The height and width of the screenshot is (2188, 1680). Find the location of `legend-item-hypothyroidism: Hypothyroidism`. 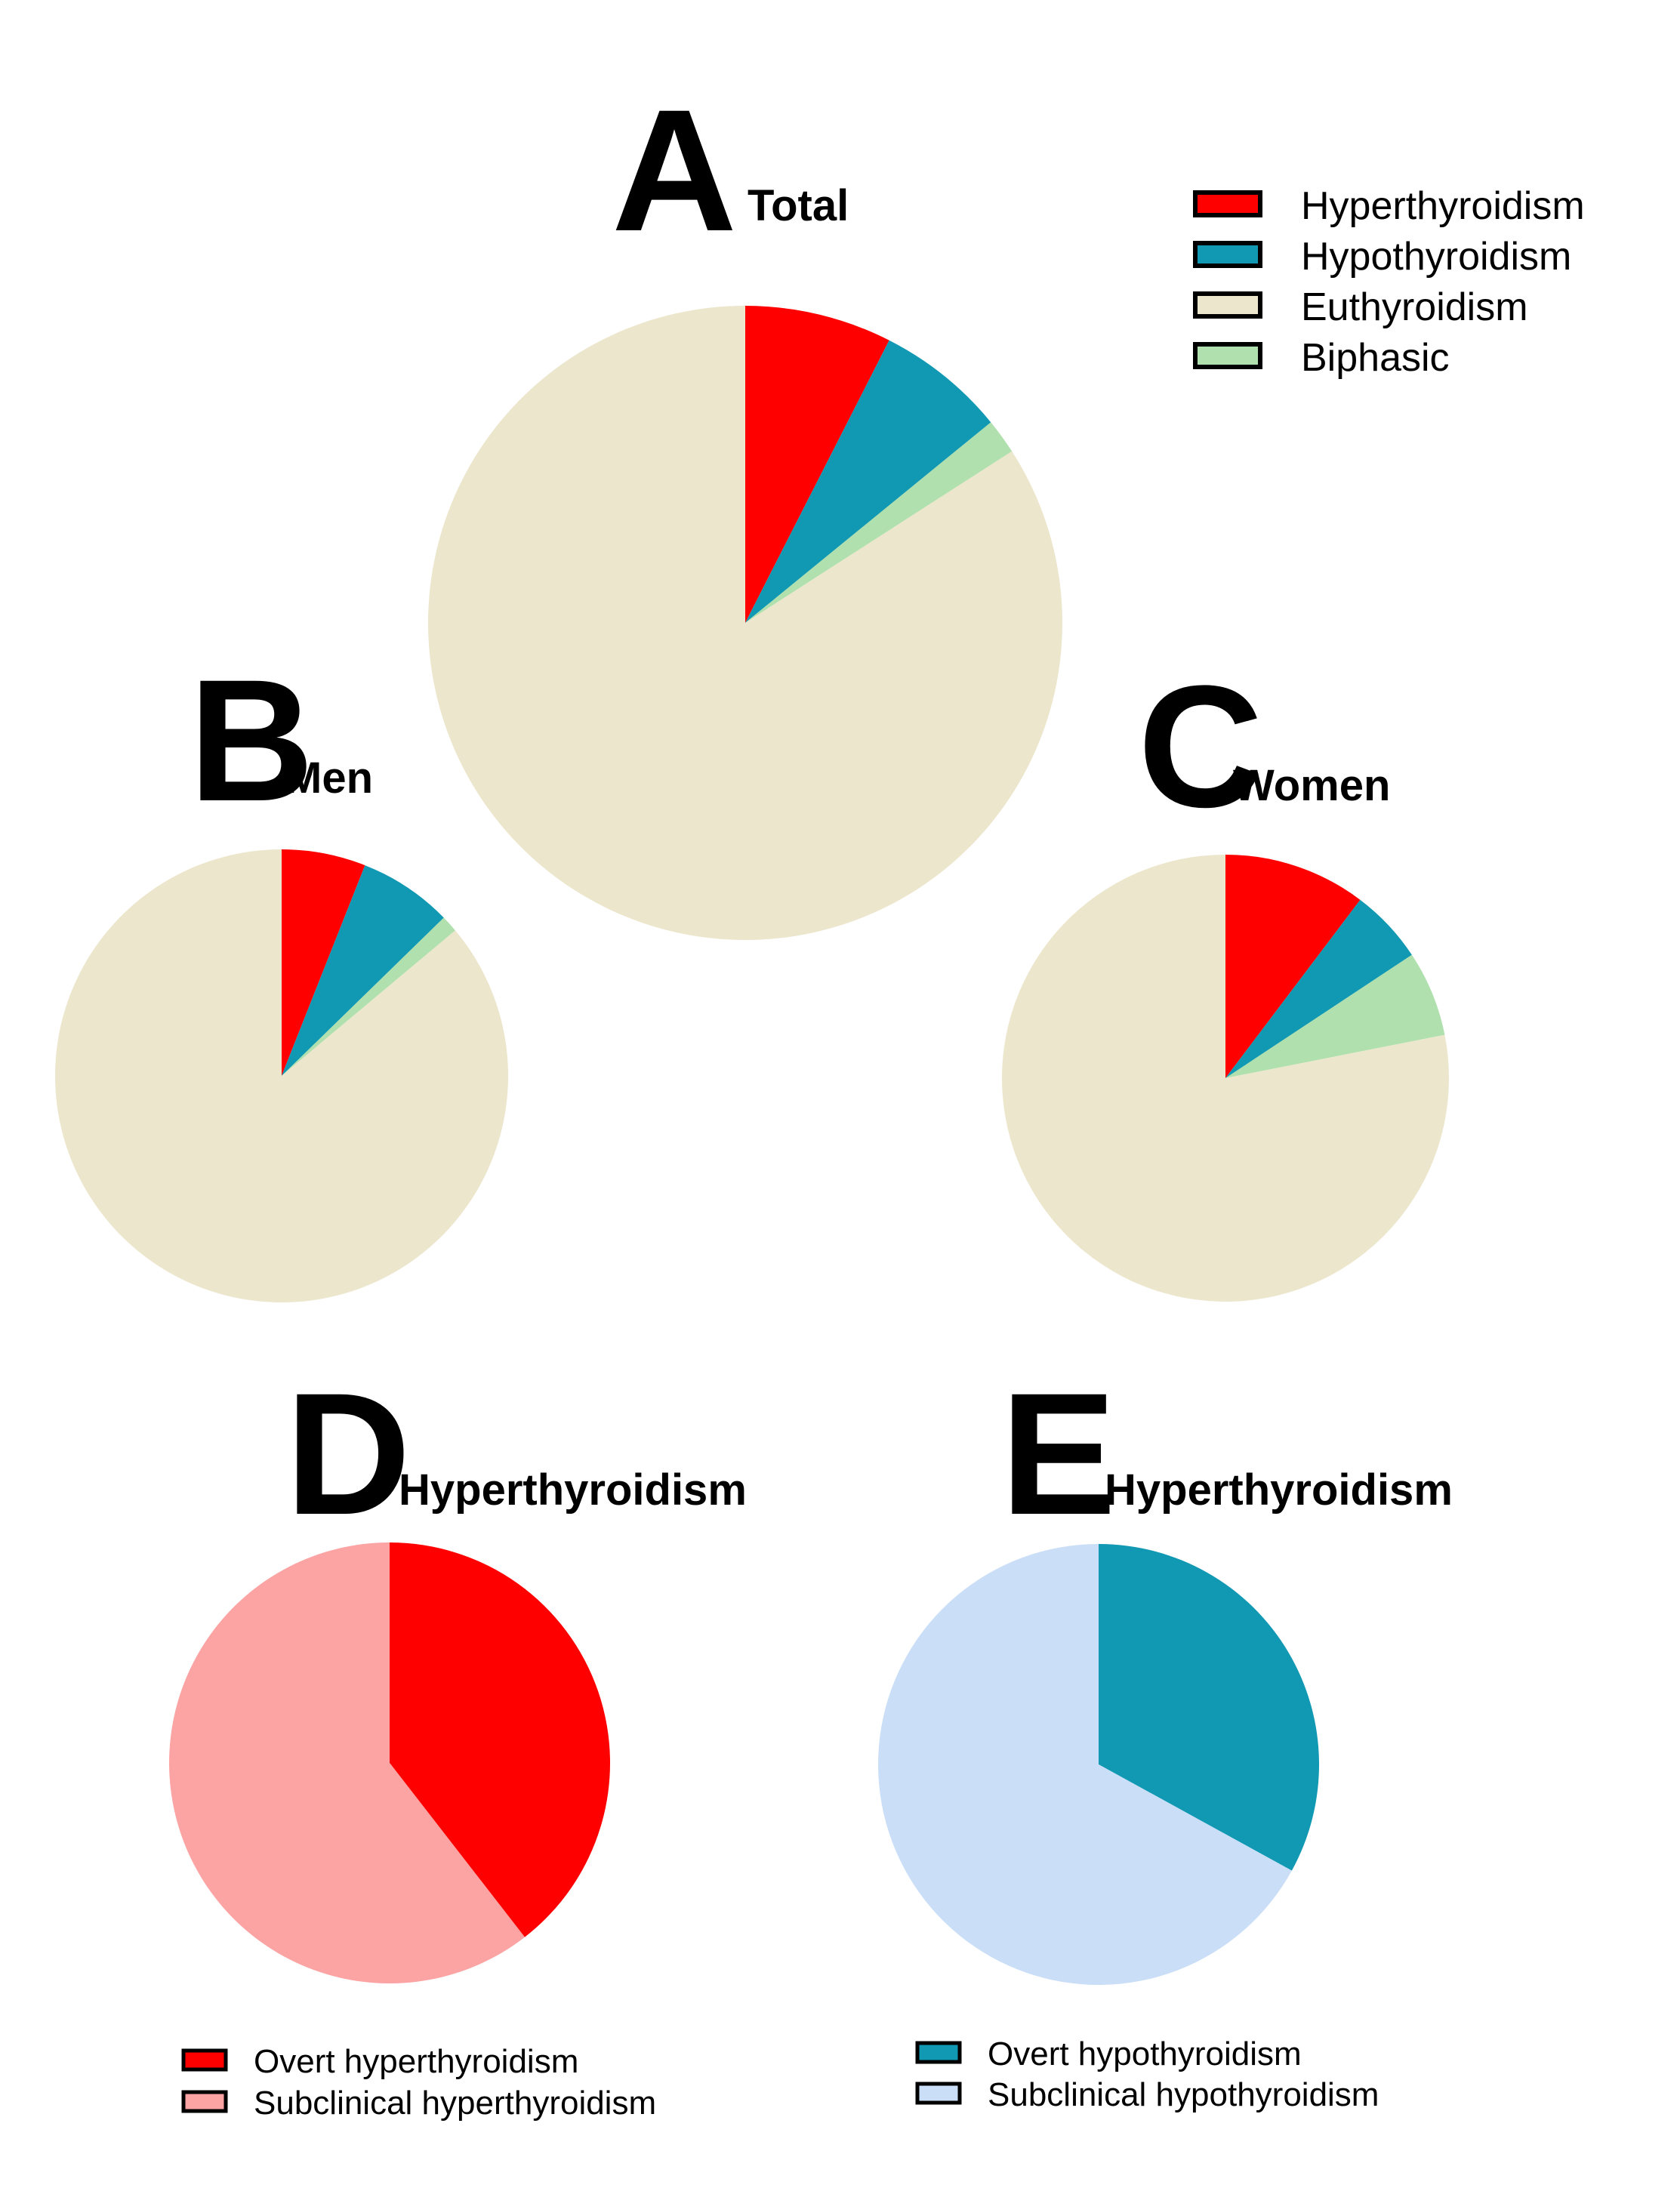

legend-item-hypothyroidism: Hypothyroidism is located at coordinates (1382, 257).